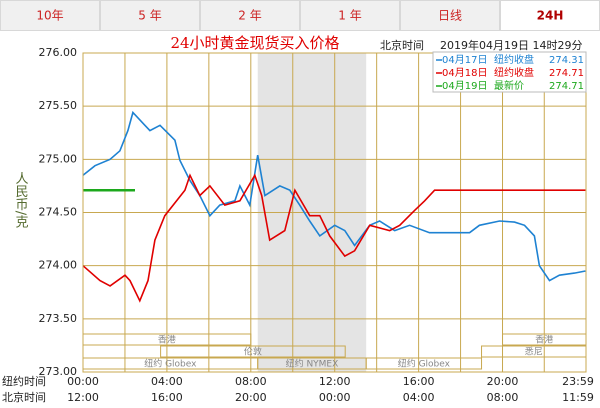 This screenshot has height=408, width=600. Describe the element at coordinates (464, 73) in the screenshot. I see `legend-name: 04月18日` at that location.